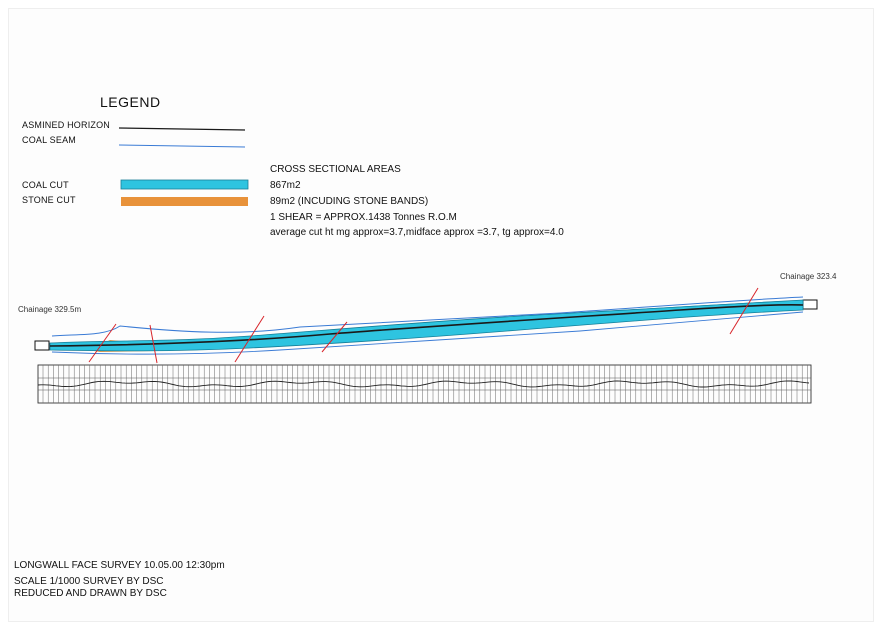 Image resolution: width=880 pixels, height=628 pixels. Describe the element at coordinates (130, 102) in the screenshot. I see `legend-title: LEGEND` at that location.